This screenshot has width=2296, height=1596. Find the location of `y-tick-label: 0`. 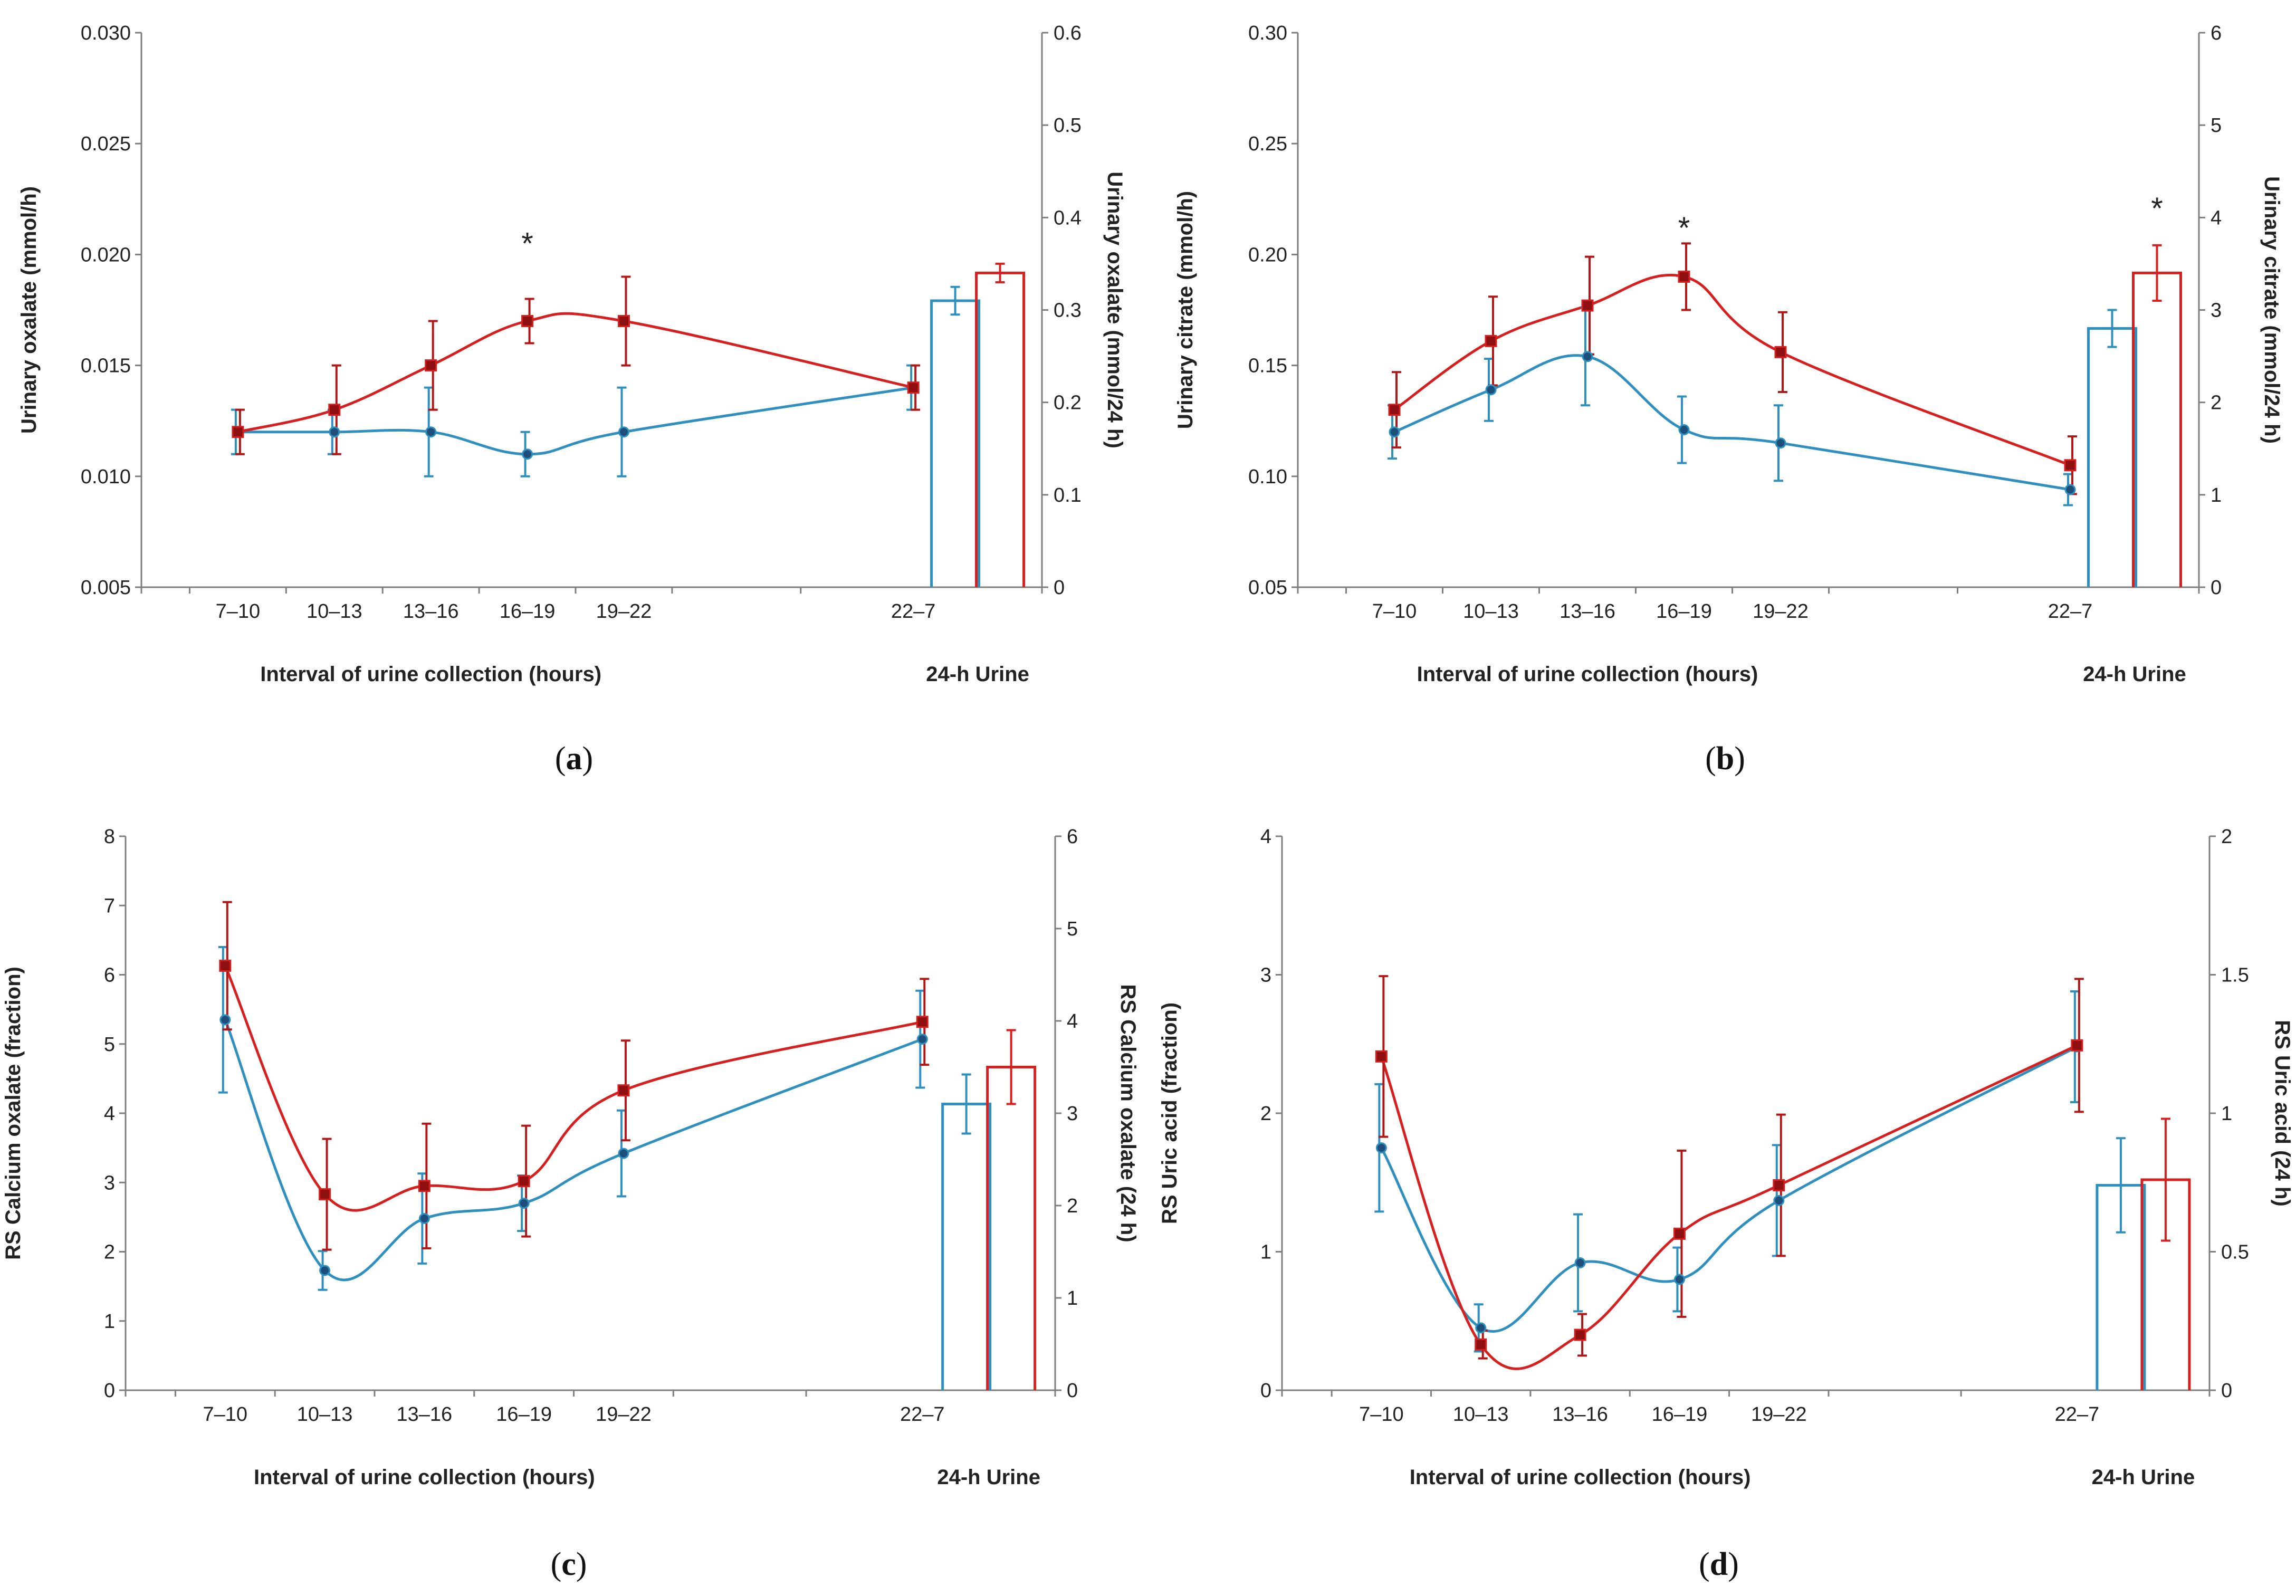

y-tick-label: 0 is located at coordinates (1265, 1391).